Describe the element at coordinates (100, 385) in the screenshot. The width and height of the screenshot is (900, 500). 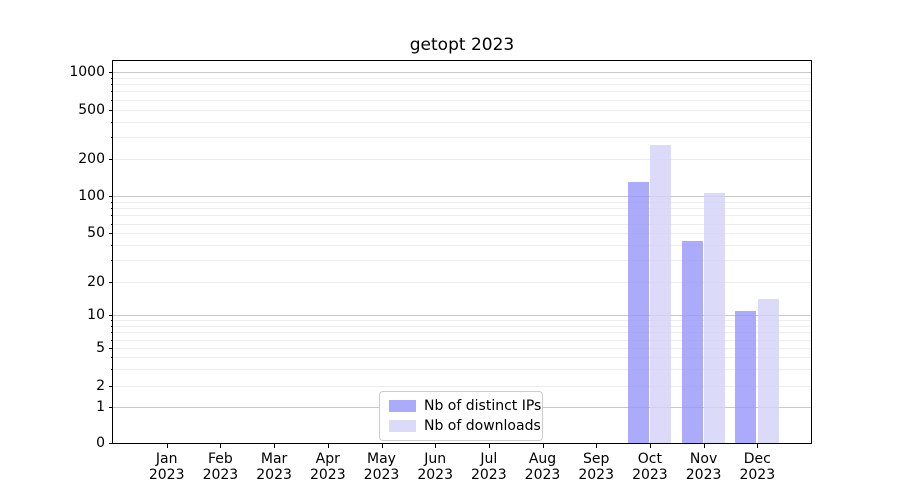
I see `y-tick-label: 2` at that location.